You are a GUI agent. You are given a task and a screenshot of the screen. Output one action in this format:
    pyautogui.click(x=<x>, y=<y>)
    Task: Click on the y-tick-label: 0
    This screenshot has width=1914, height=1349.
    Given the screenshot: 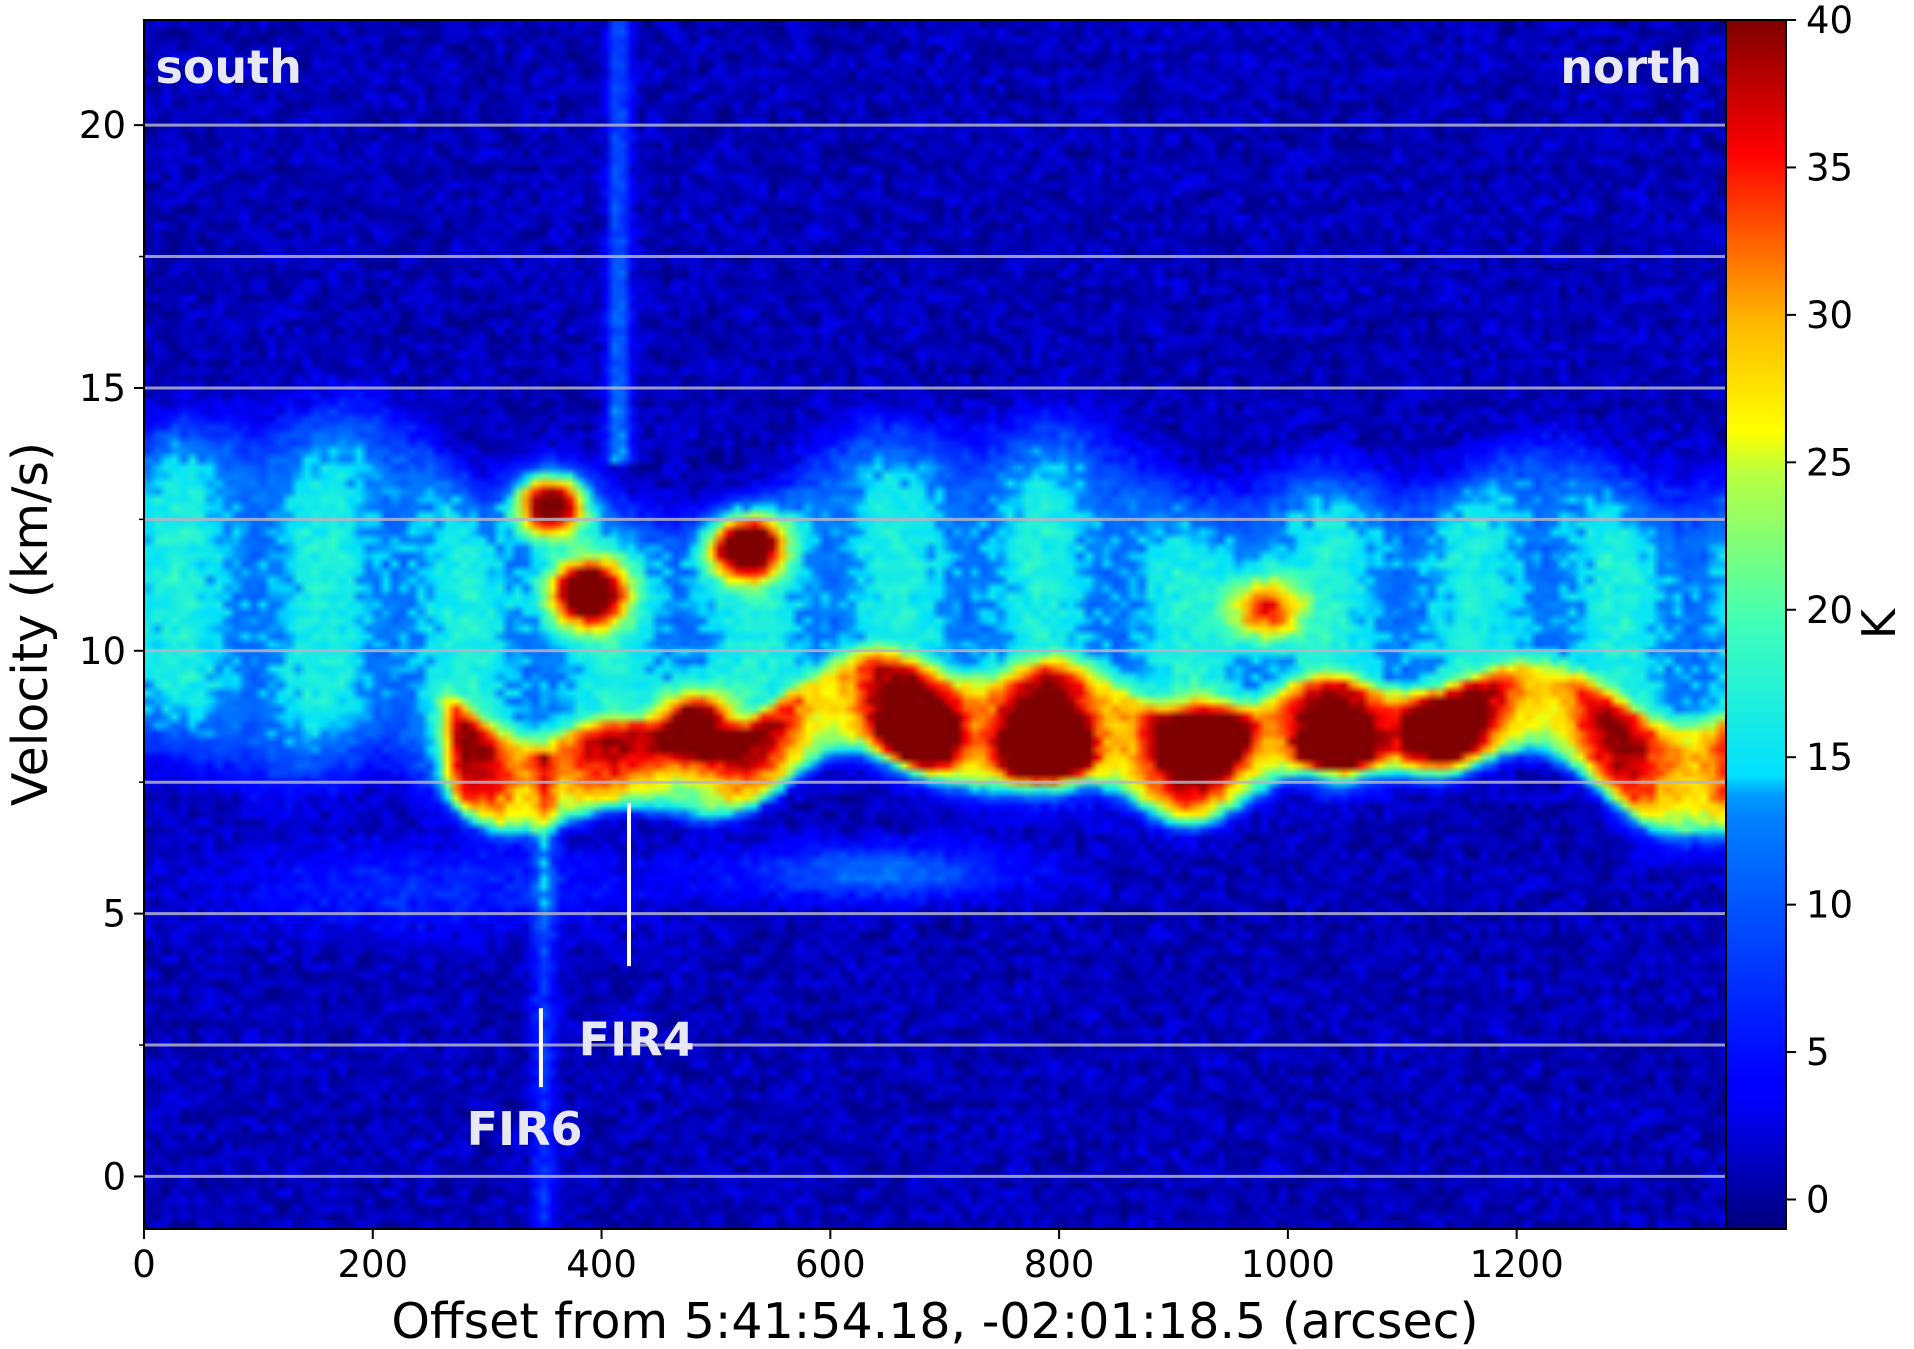 What is the action you would take?
    pyautogui.click(x=114, y=1176)
    